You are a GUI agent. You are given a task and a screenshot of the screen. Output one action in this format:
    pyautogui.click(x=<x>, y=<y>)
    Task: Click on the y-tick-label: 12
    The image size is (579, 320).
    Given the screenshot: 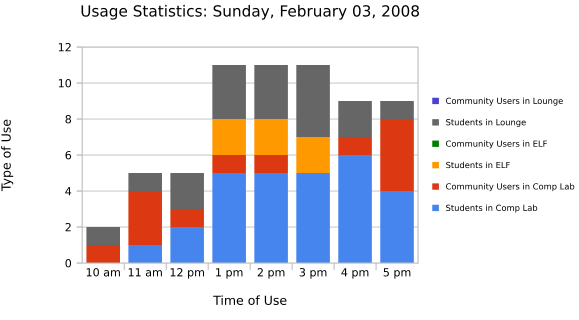 What is the action you would take?
    pyautogui.click(x=64, y=47)
    